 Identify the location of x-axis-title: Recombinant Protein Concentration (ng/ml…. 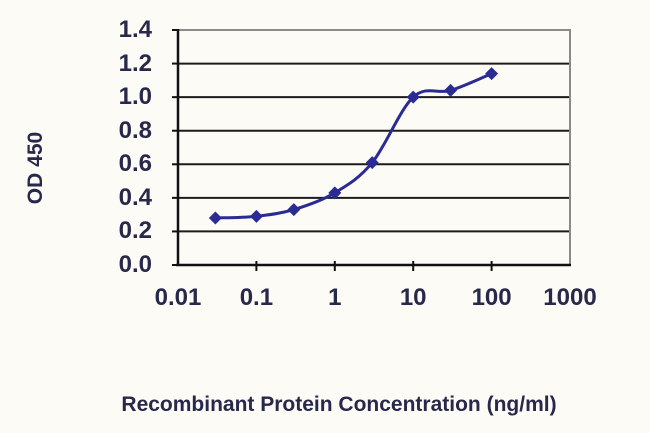
(339, 404).